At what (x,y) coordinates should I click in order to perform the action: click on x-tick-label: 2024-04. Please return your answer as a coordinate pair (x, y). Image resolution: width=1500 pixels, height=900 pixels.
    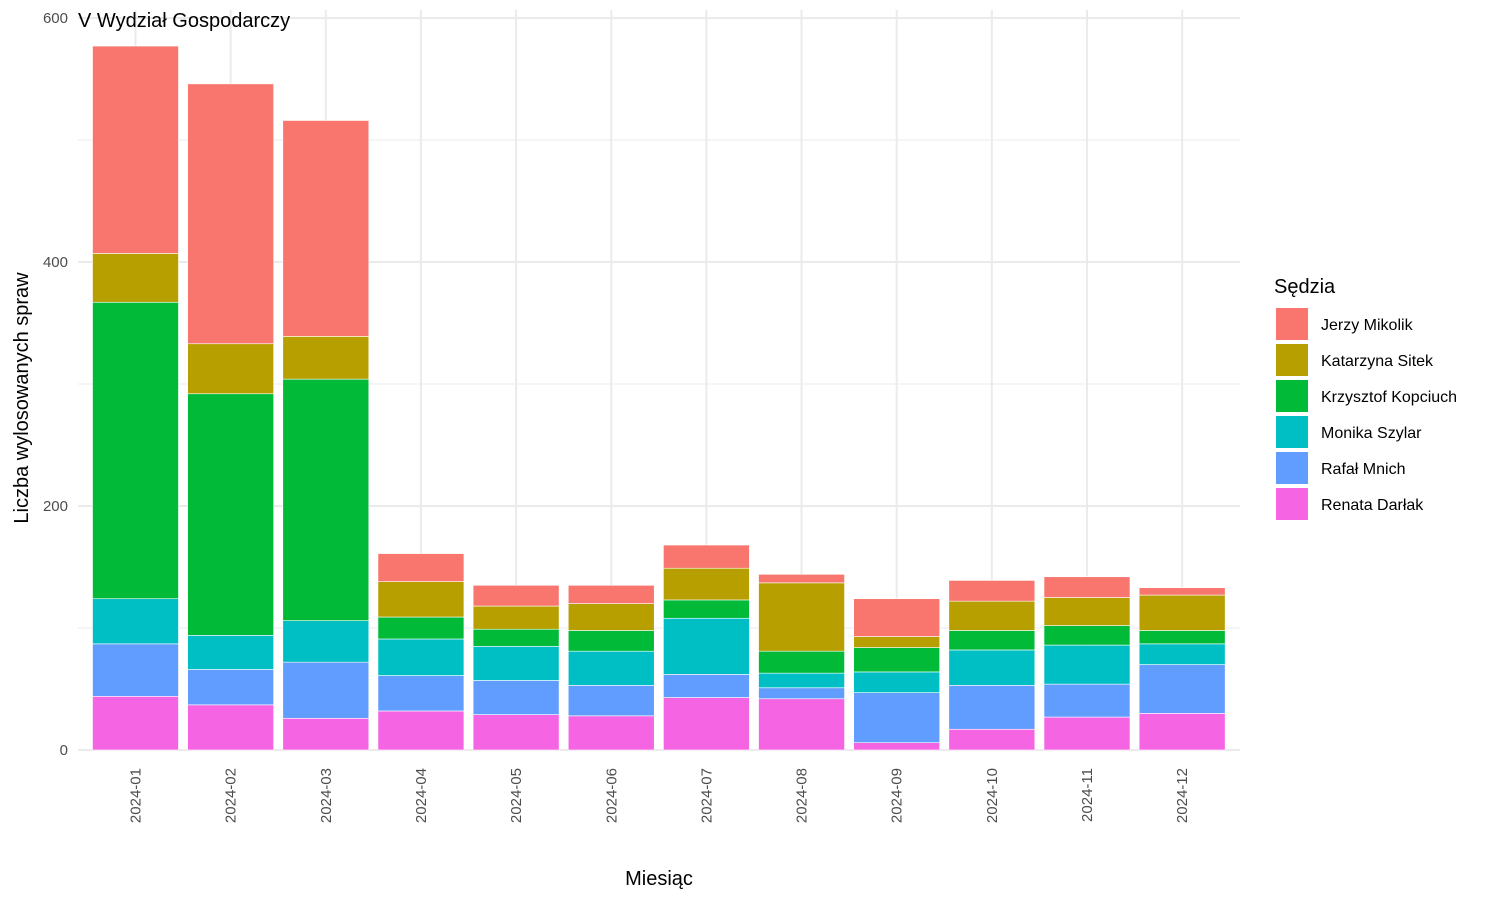
    Looking at the image, I should click on (421, 795).